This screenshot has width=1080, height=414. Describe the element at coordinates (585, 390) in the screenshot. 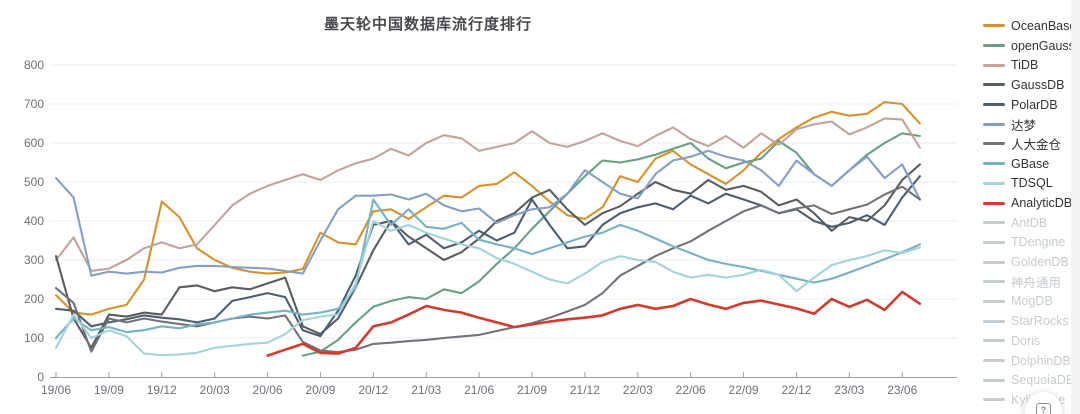

I see `x-axis-label-21/12: 21/12` at that location.